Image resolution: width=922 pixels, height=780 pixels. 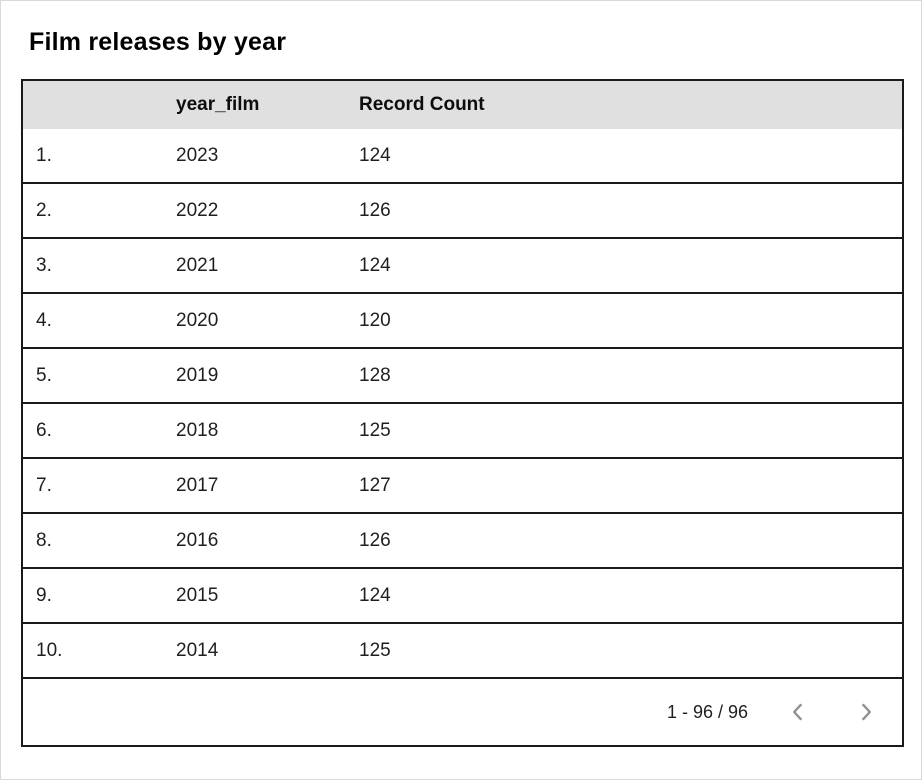 I want to click on chevron-right-icon, so click(x=866, y=712).